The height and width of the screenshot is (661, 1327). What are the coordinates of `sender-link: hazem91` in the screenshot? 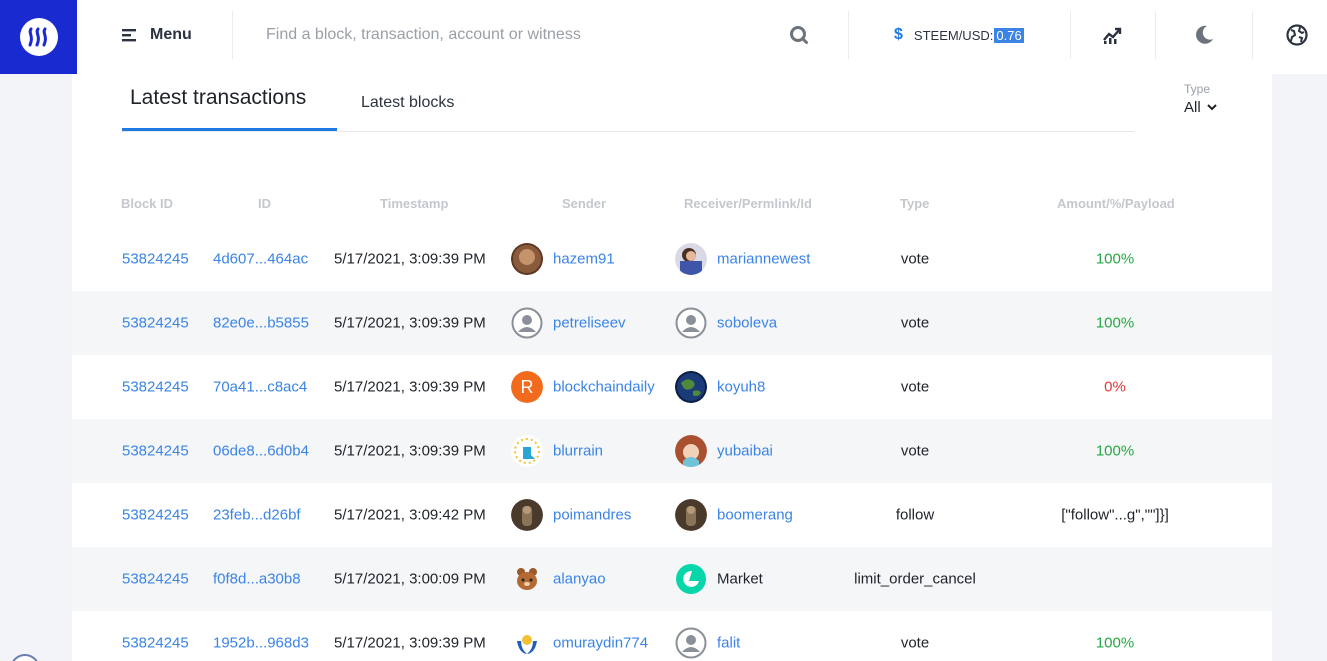 It's located at (584, 259).